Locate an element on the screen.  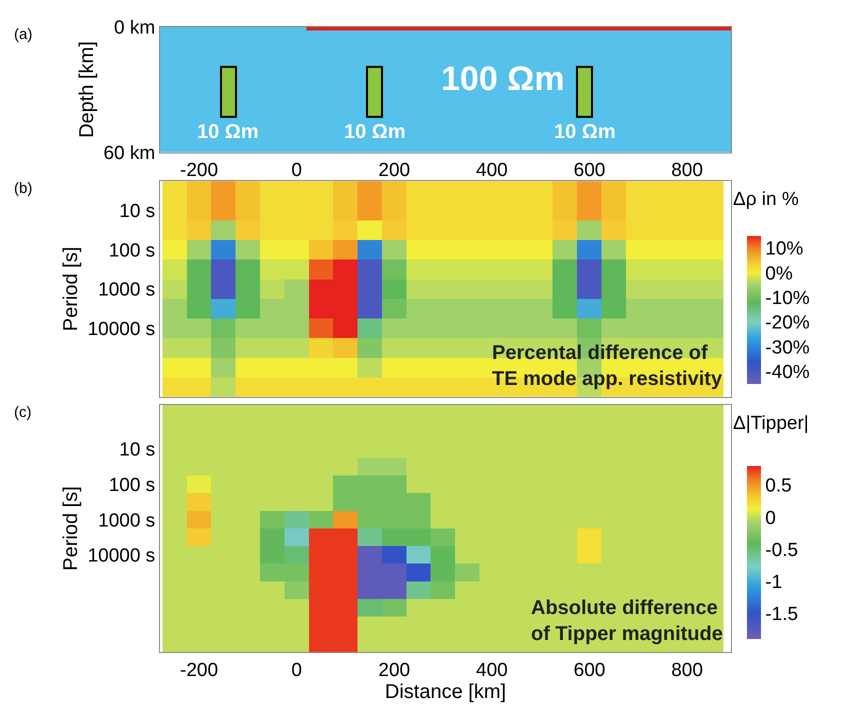
color-bar-label: -1 is located at coordinates (773, 582).